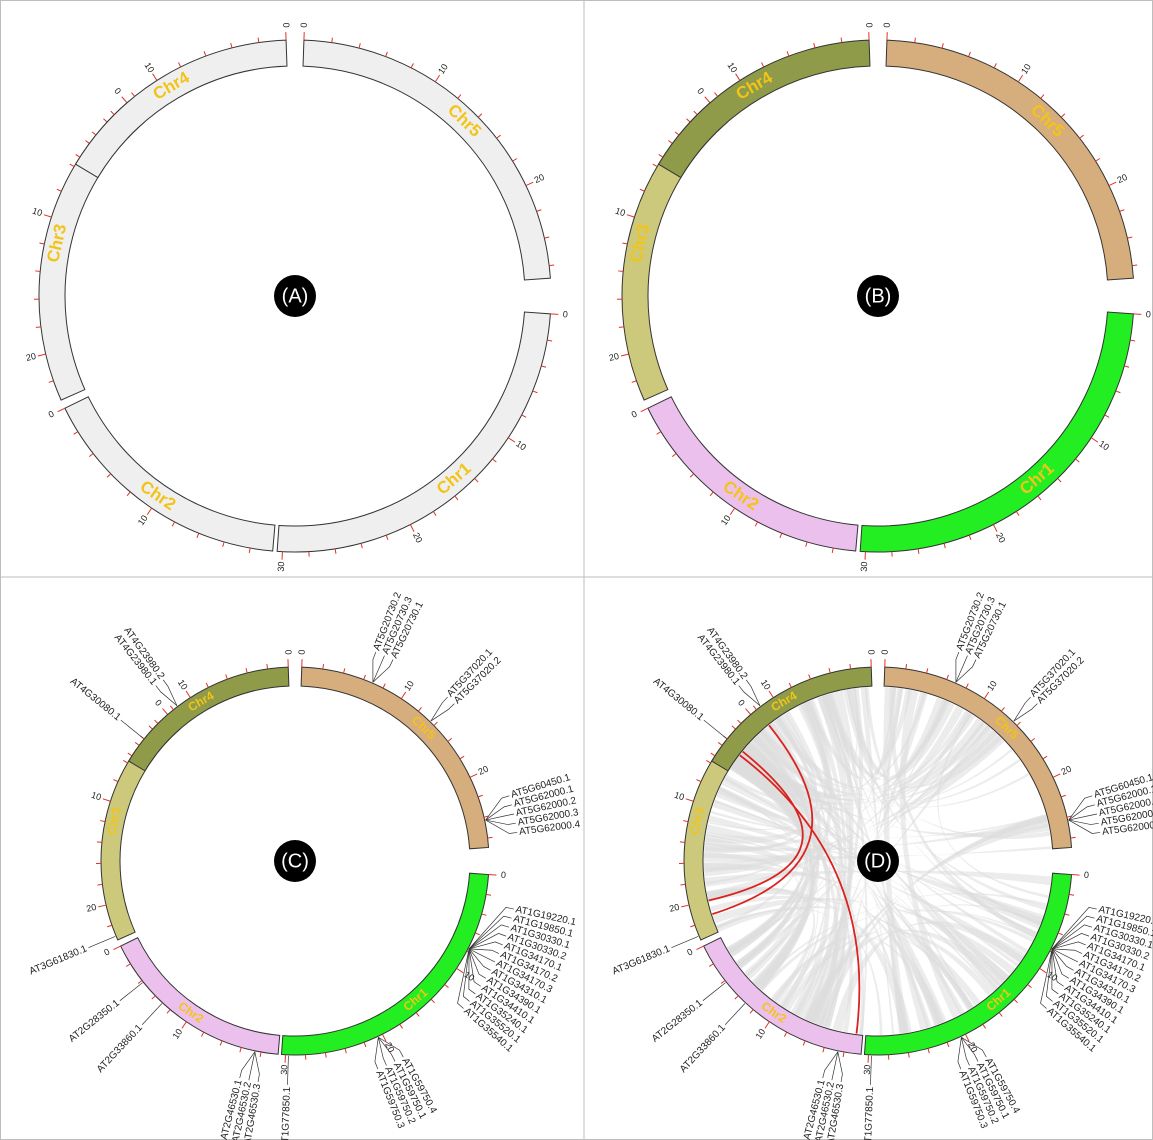 The width and height of the screenshot is (1153, 1140). Describe the element at coordinates (716, 819) in the screenshot. I see `chromosome-chr3: 0 10 20 Chr3` at that location.